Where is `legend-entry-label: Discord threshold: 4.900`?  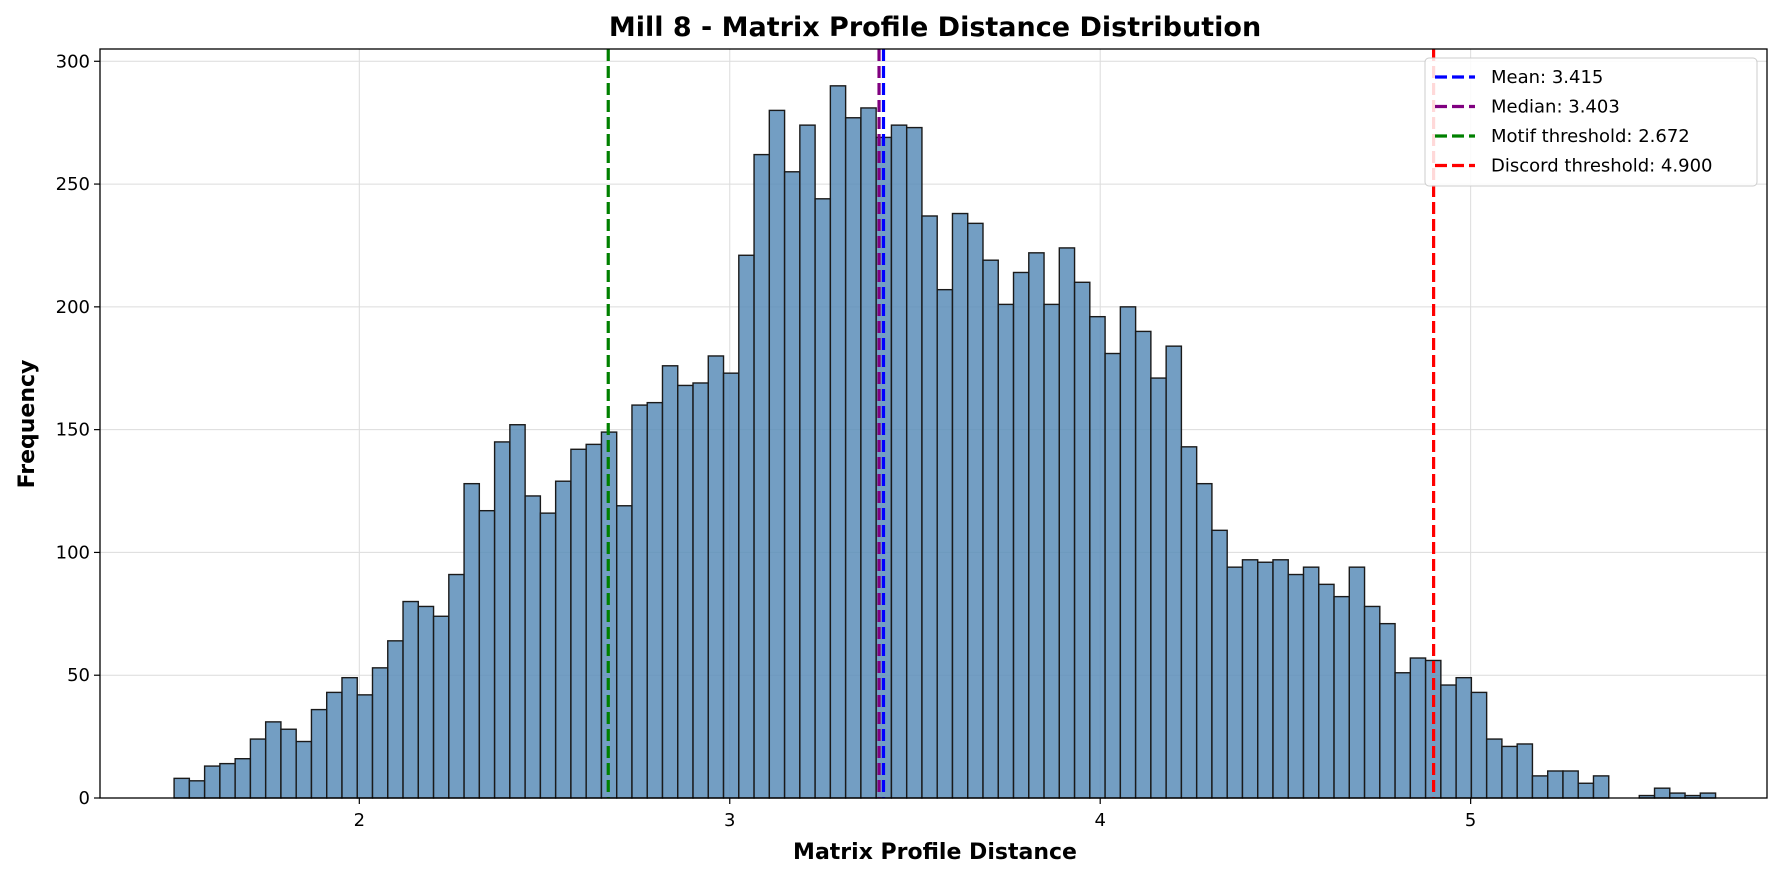 legend-entry-label: Discord threshold: 4.900 is located at coordinates (1601, 166).